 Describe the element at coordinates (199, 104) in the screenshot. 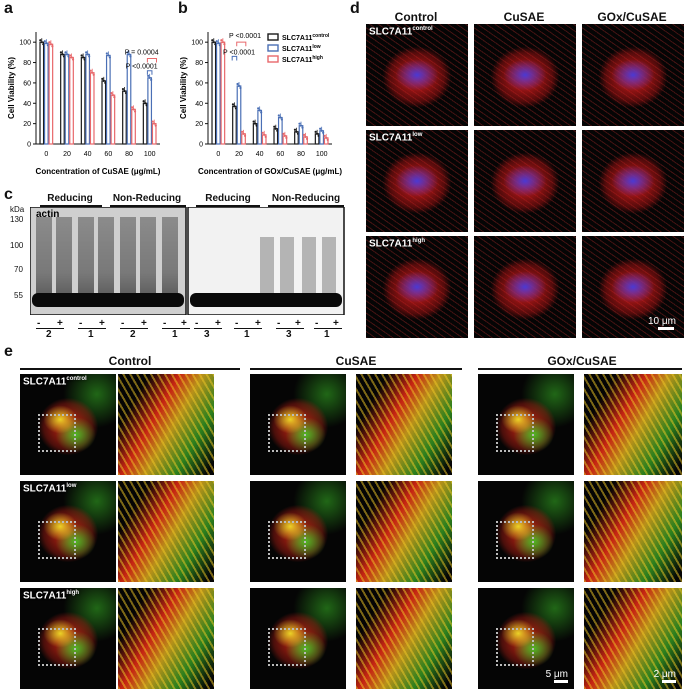

I see `y-tick-label: 40` at that location.